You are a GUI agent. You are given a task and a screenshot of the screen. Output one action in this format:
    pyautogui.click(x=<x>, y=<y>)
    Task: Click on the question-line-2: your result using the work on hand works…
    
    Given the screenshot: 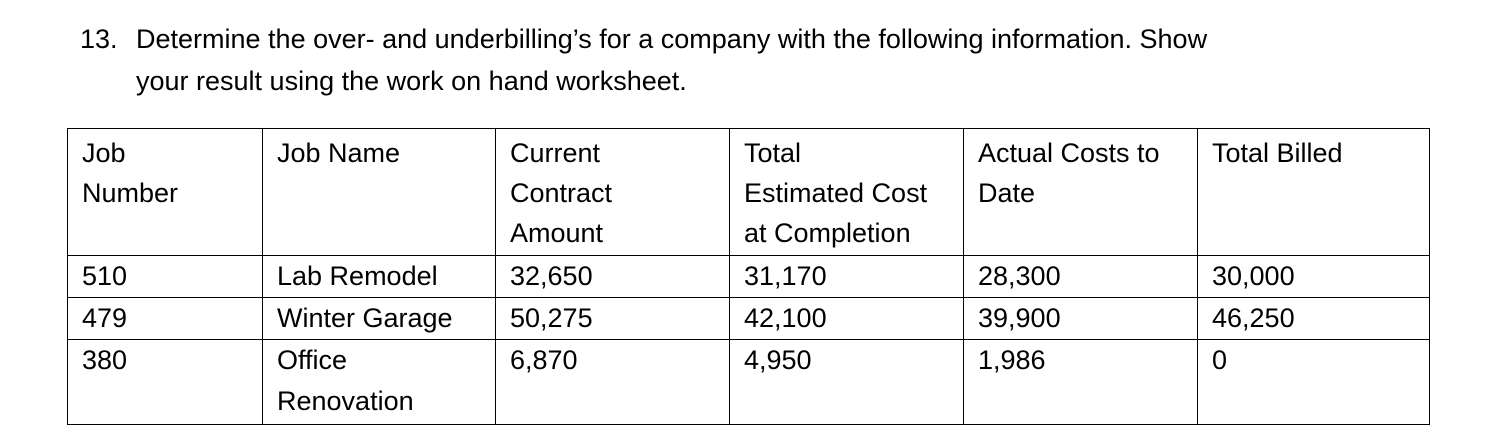 What is the action you would take?
    pyautogui.click(x=411, y=81)
    